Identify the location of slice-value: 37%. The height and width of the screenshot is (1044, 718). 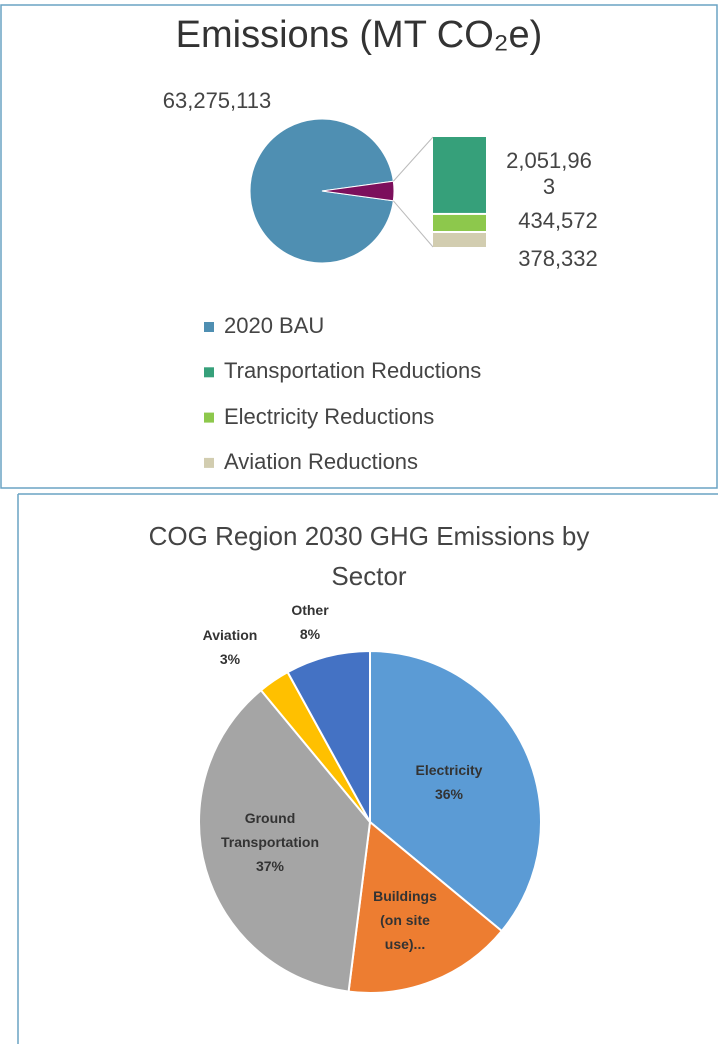
(270, 866).